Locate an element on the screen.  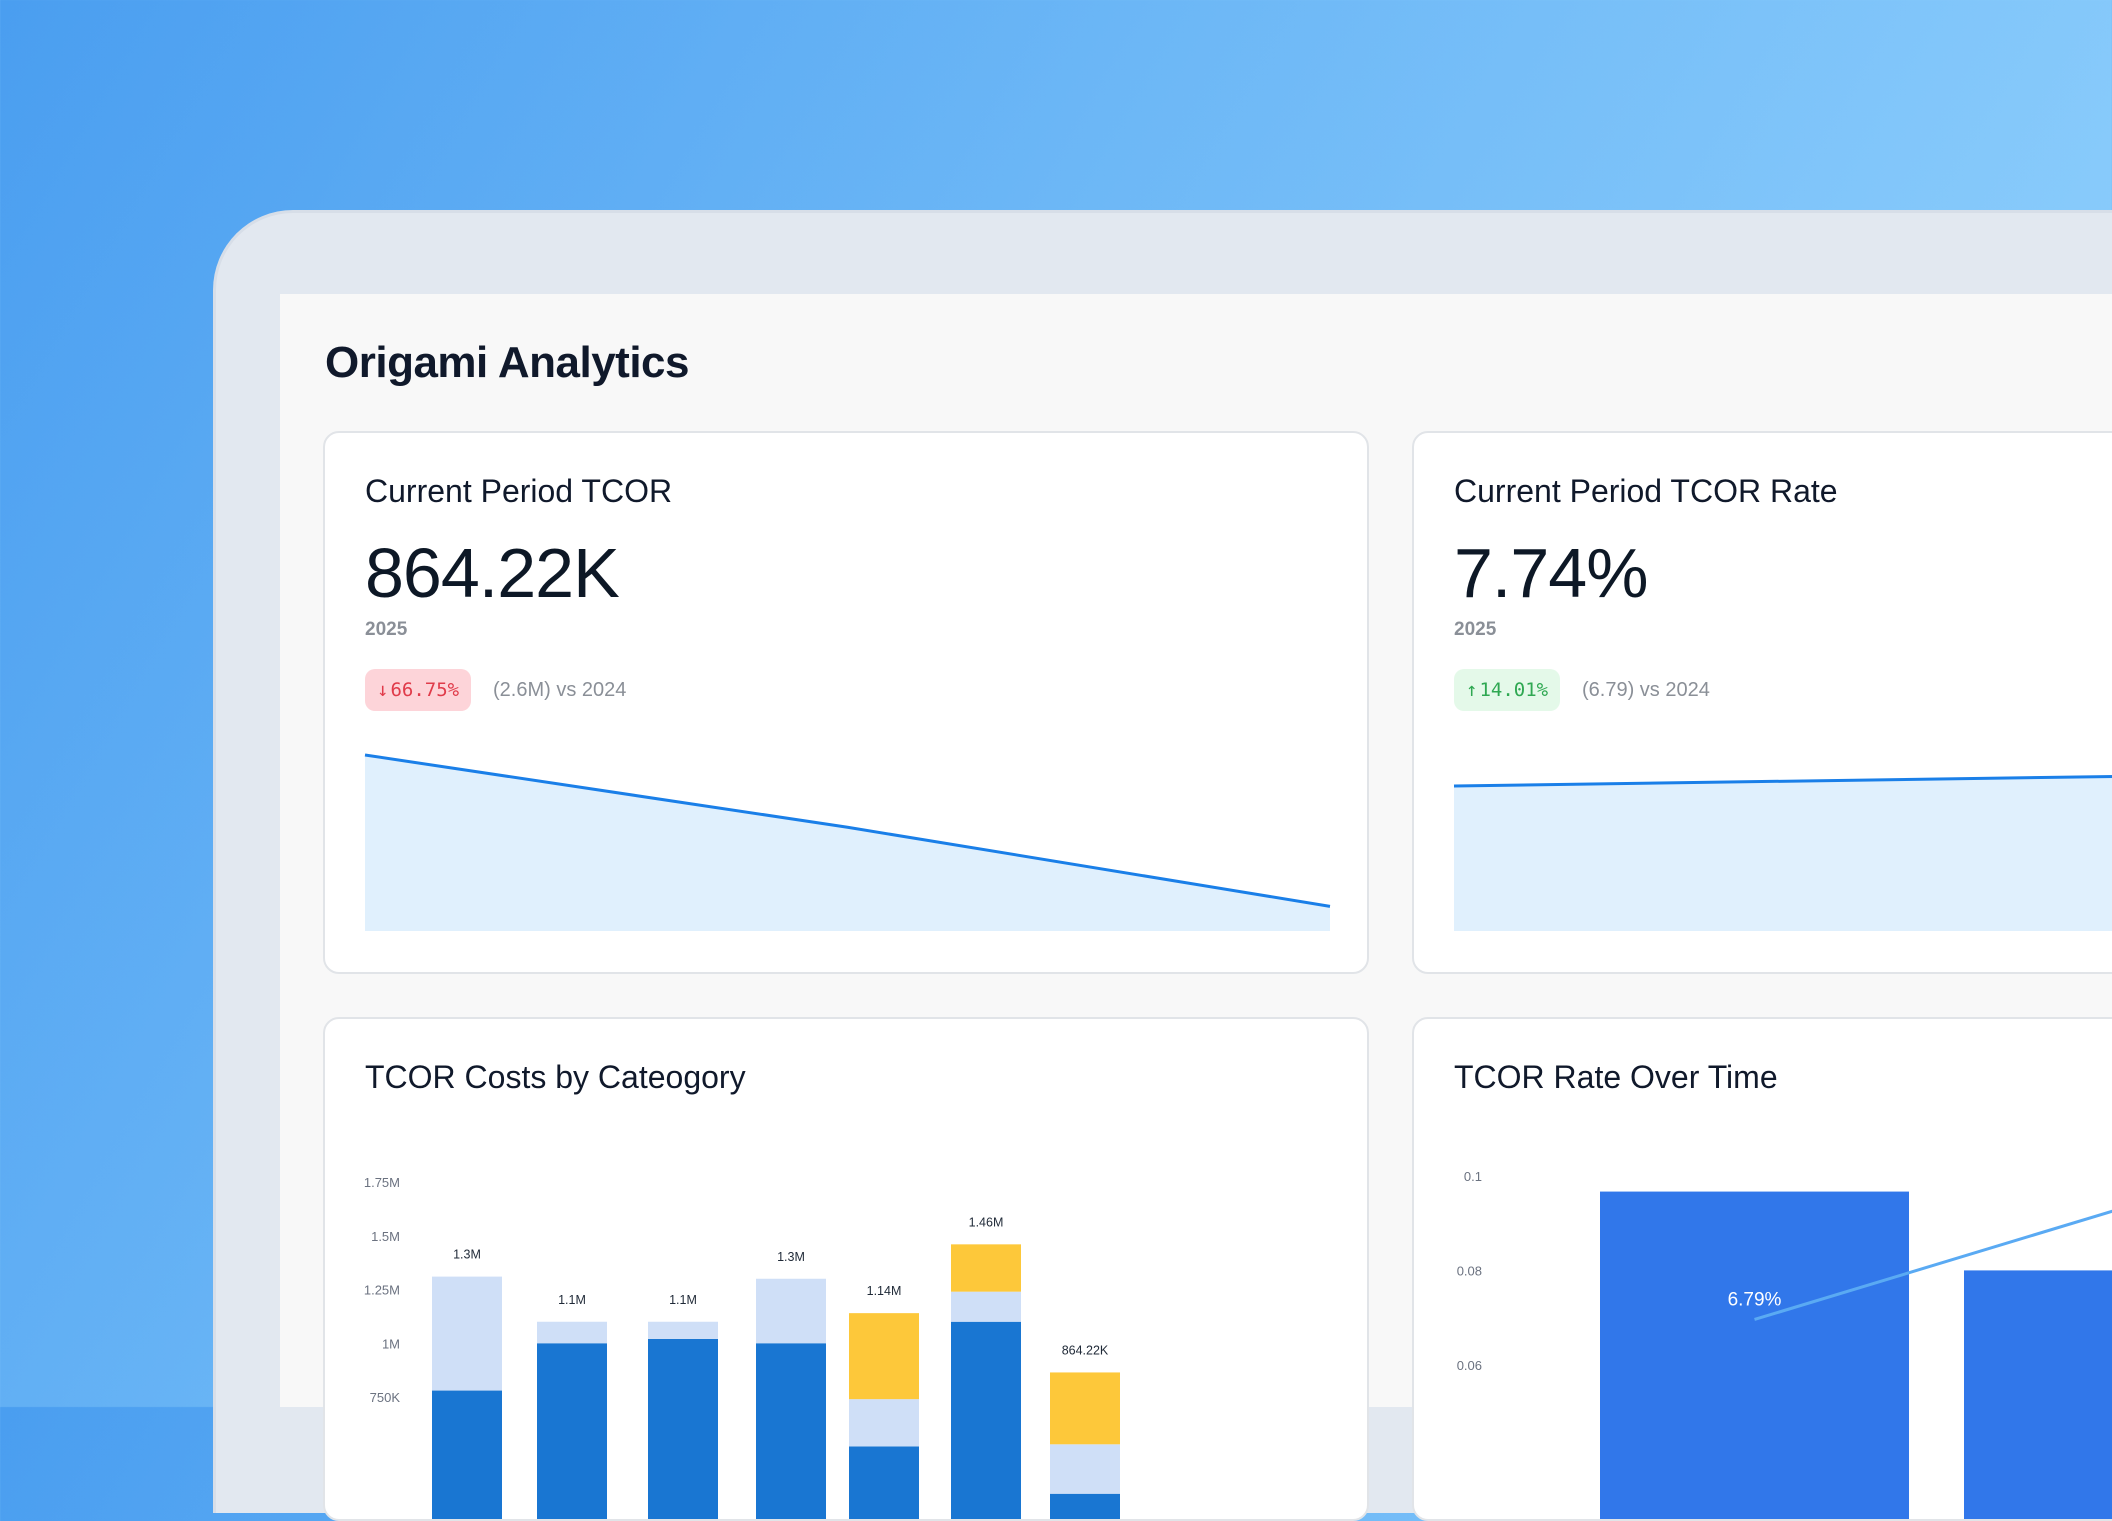
app-title: Origami Analytics is located at coordinates (507, 363).